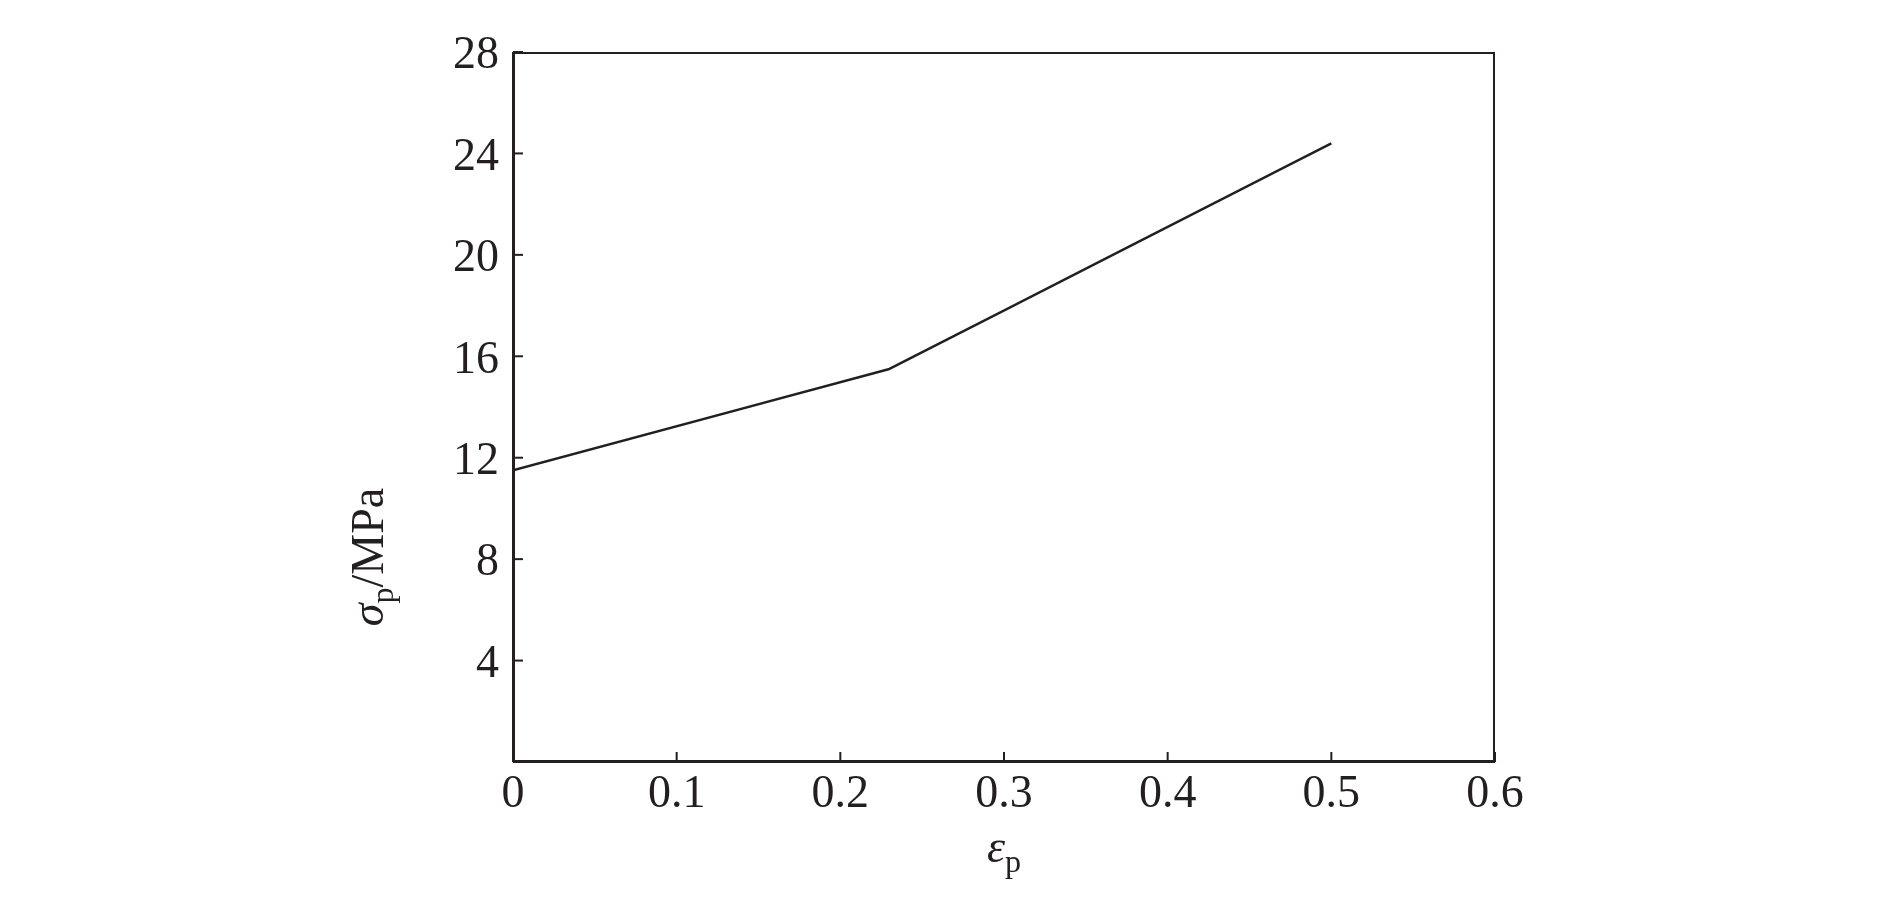 This screenshot has height=918, width=1890. I want to click on x-tick-label: 0.1, so click(676, 791).